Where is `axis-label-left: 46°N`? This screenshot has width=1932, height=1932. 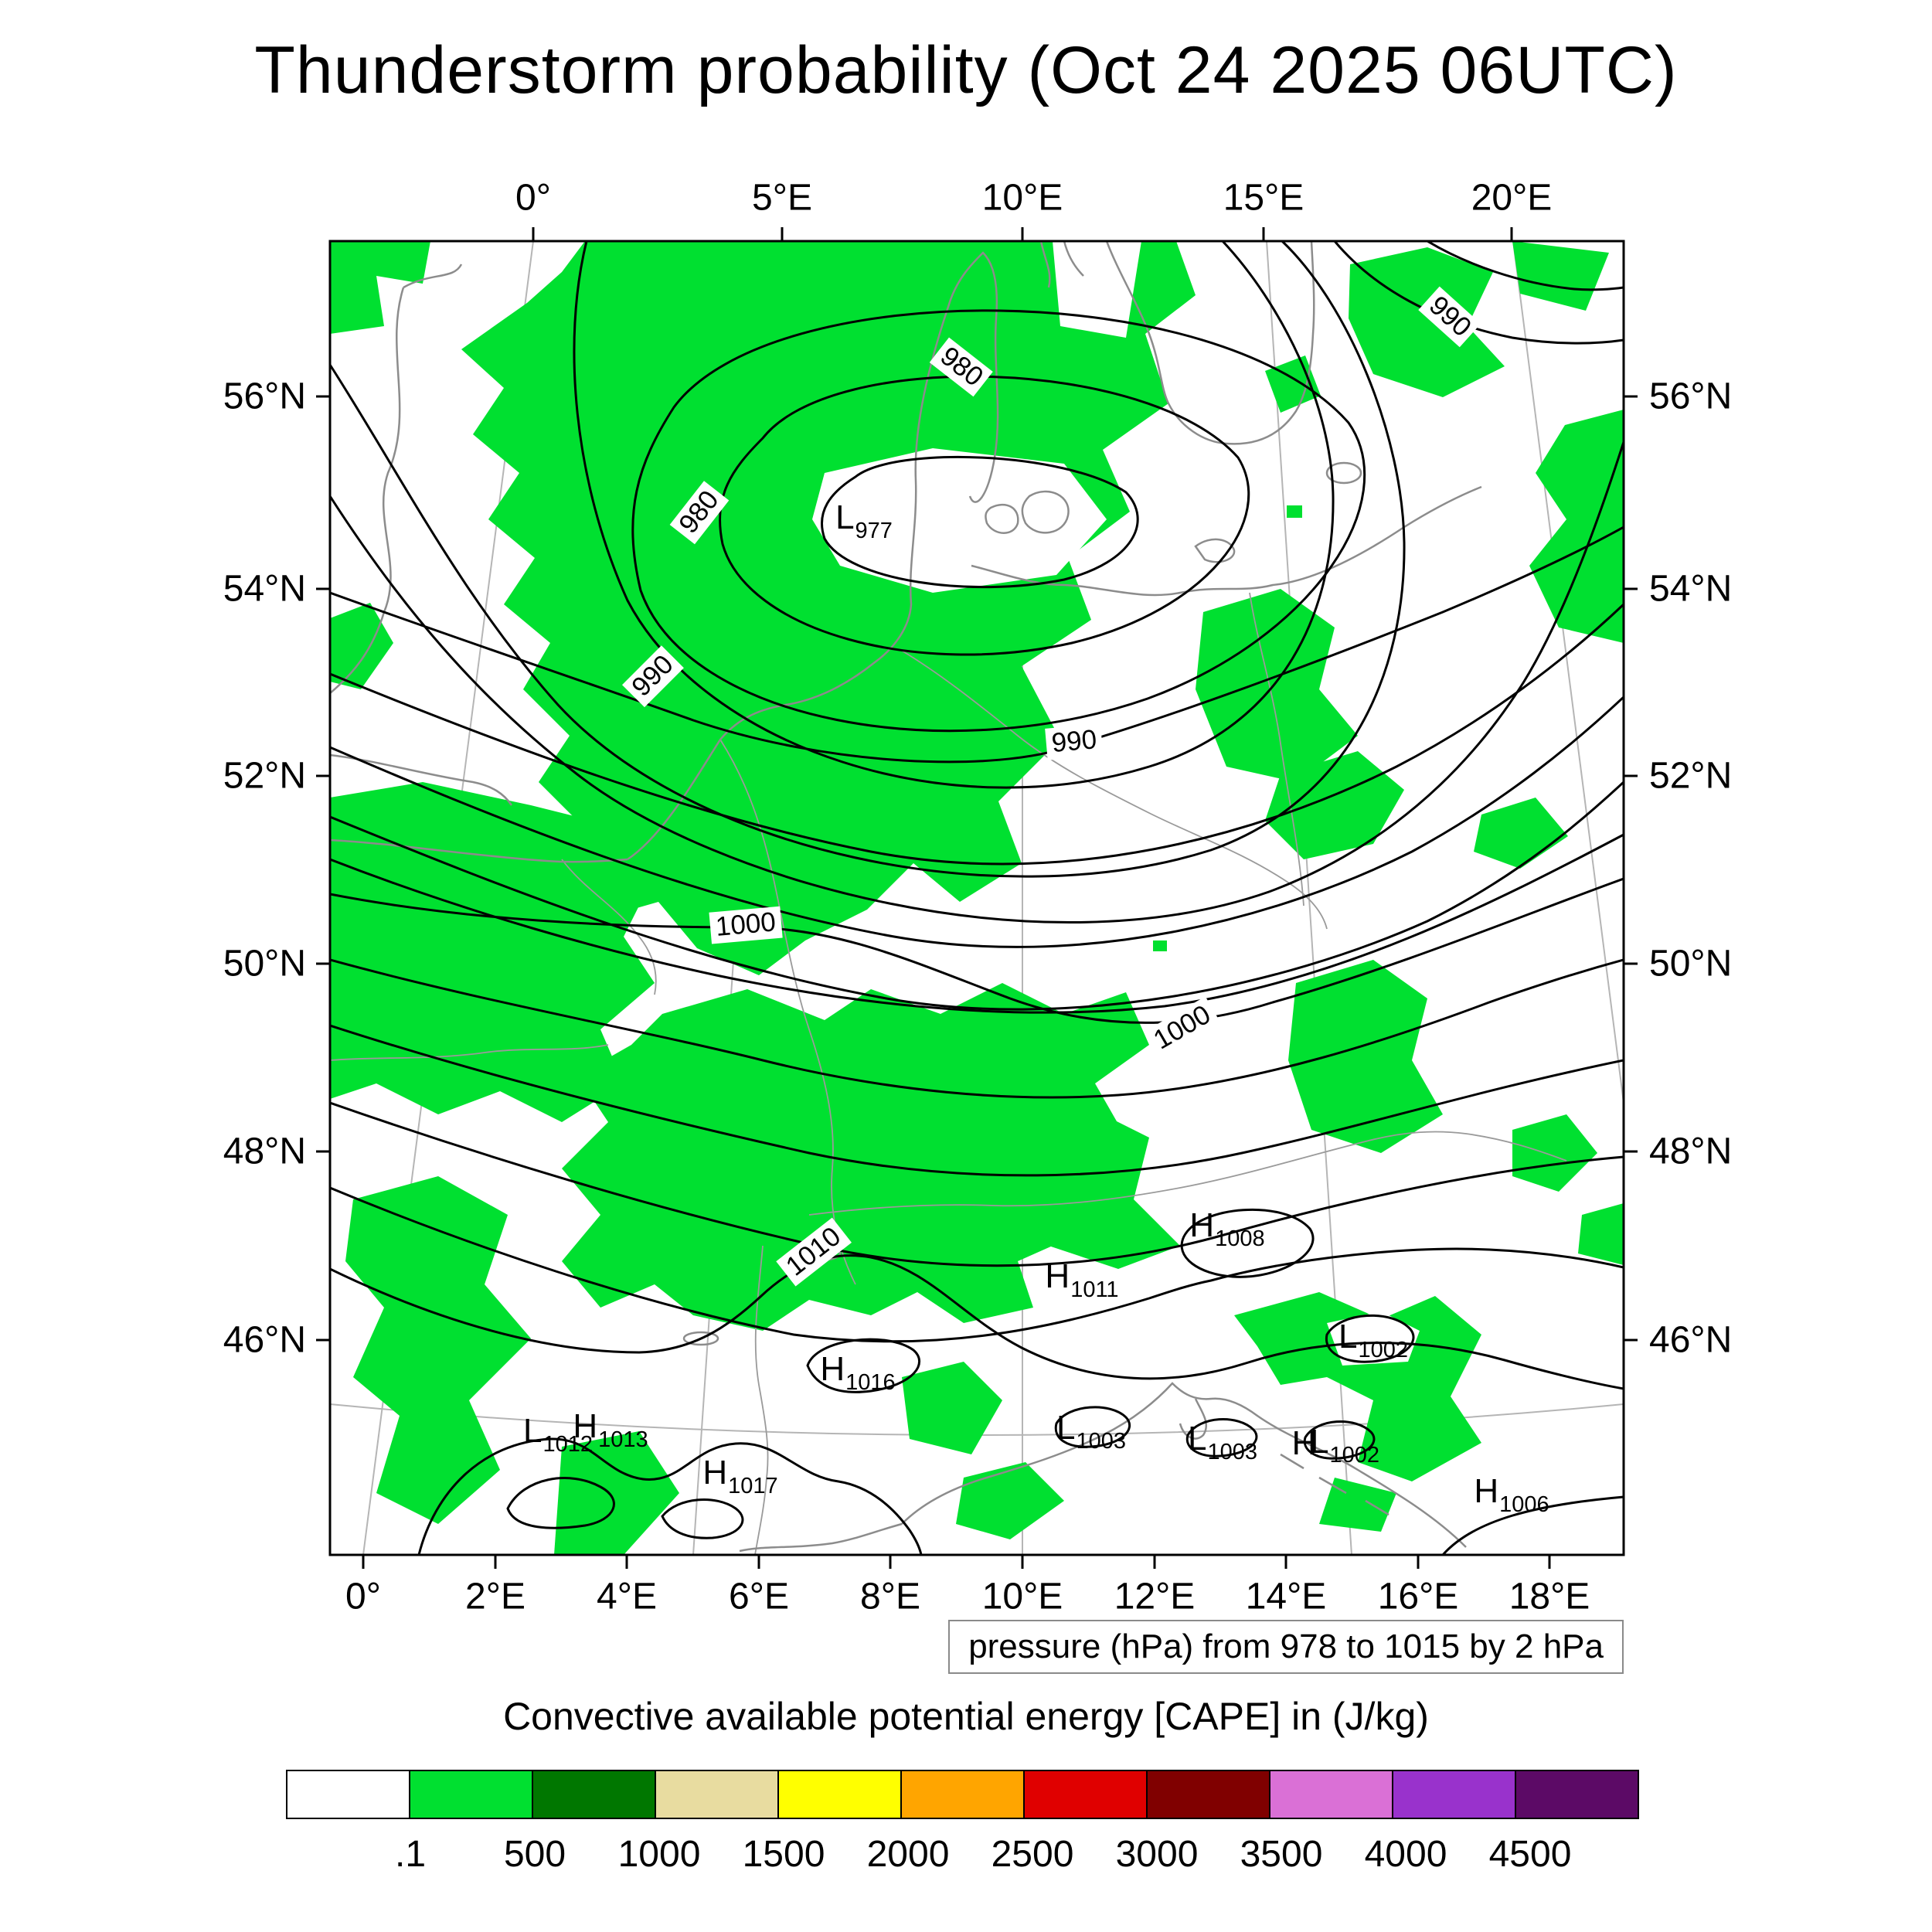
axis-label-left: 46°N is located at coordinates (264, 1340).